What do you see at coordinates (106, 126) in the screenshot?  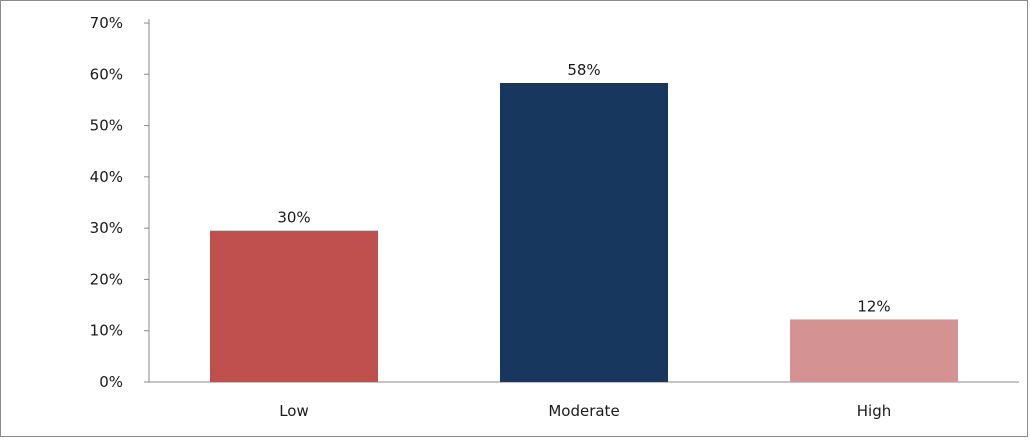 I see `y-tick-label: 50%` at bounding box center [106, 126].